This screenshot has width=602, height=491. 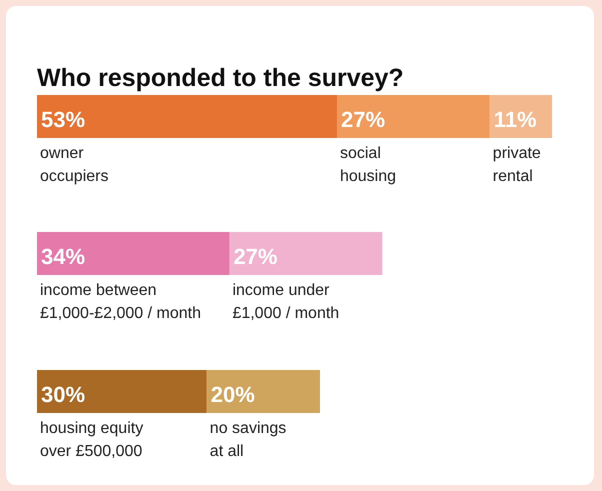 What do you see at coordinates (248, 440) in the screenshot?
I see `series-label: no savings at all` at bounding box center [248, 440].